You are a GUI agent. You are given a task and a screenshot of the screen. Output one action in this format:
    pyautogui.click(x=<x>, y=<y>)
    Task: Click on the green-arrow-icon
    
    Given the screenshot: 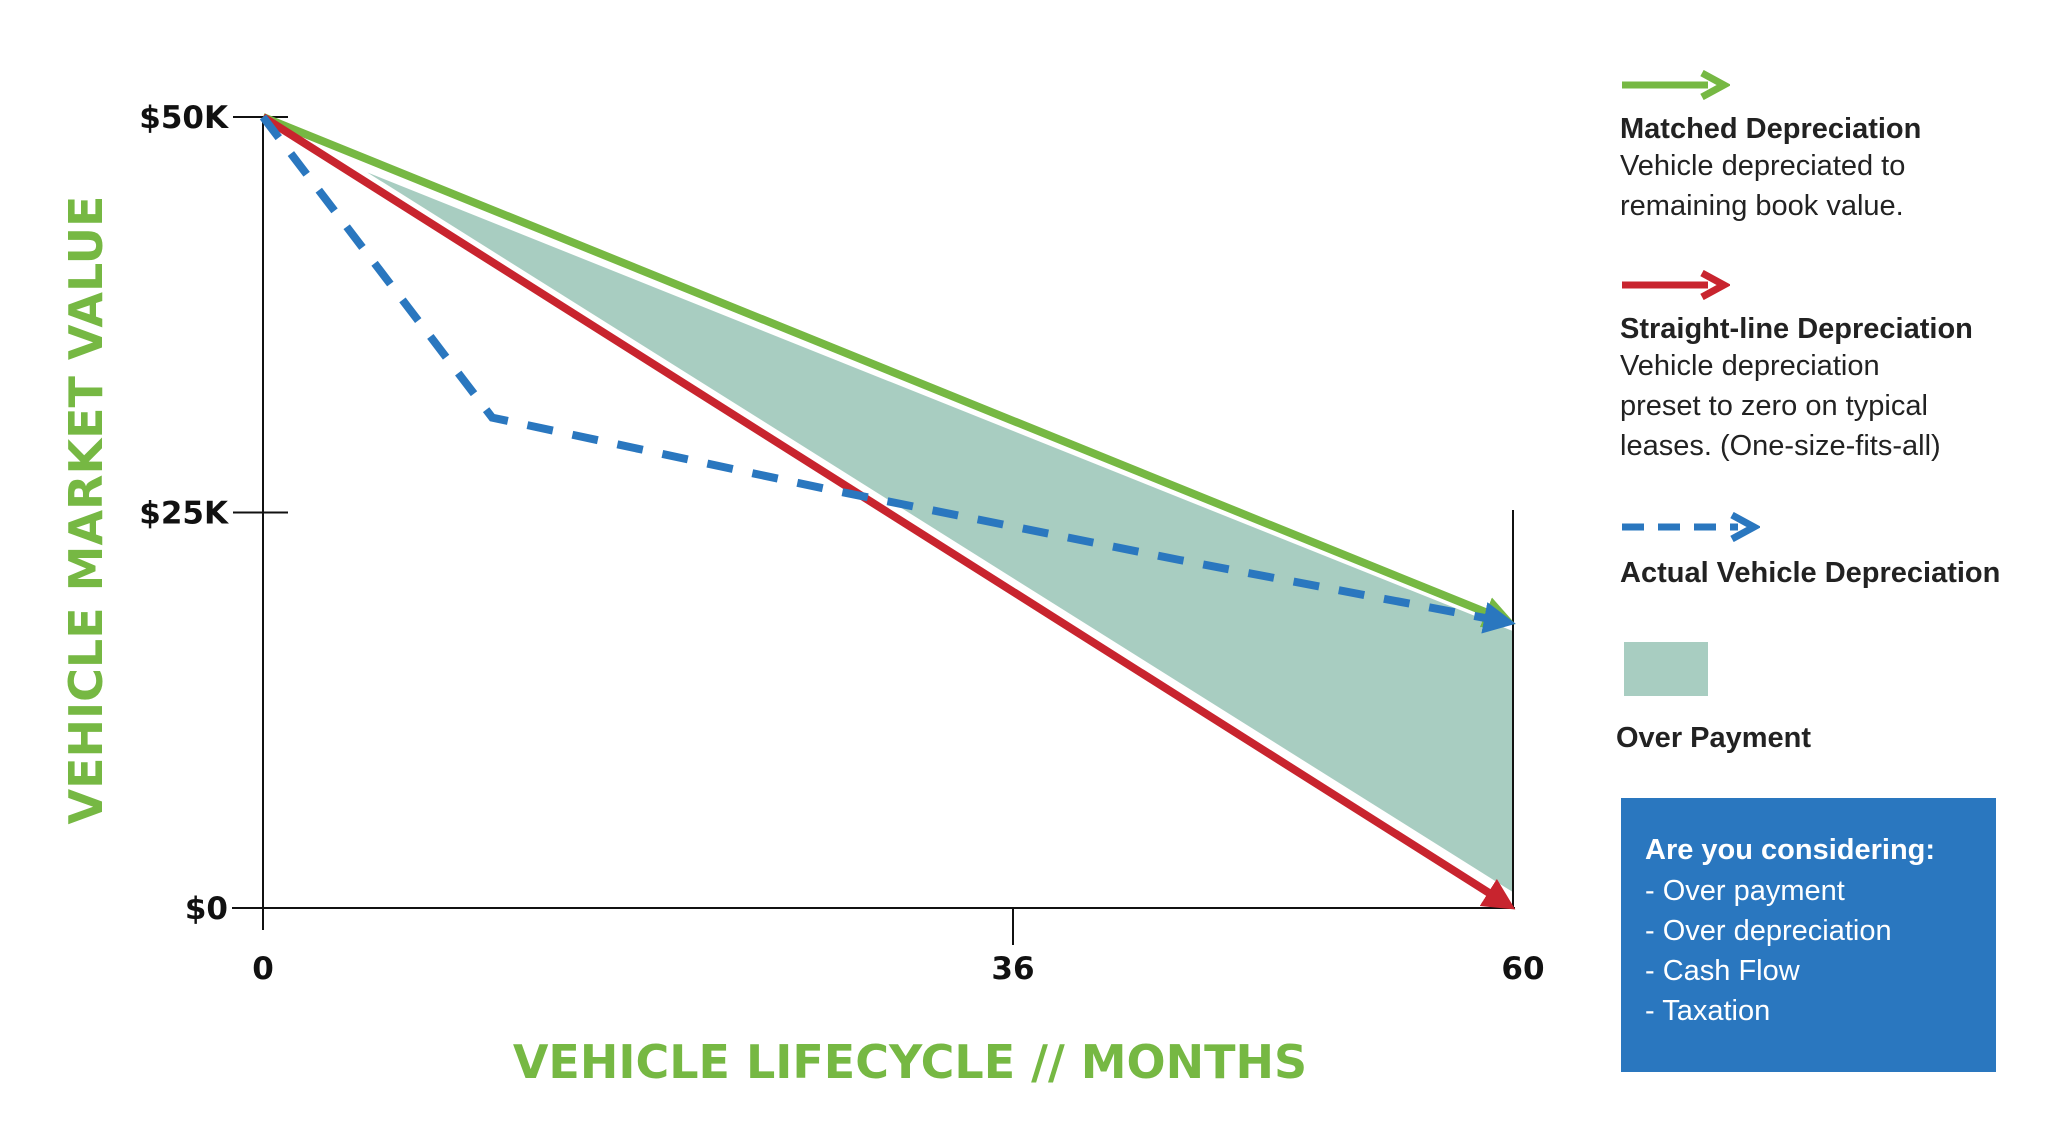 What is the action you would take?
    pyautogui.click(x=1677, y=85)
    